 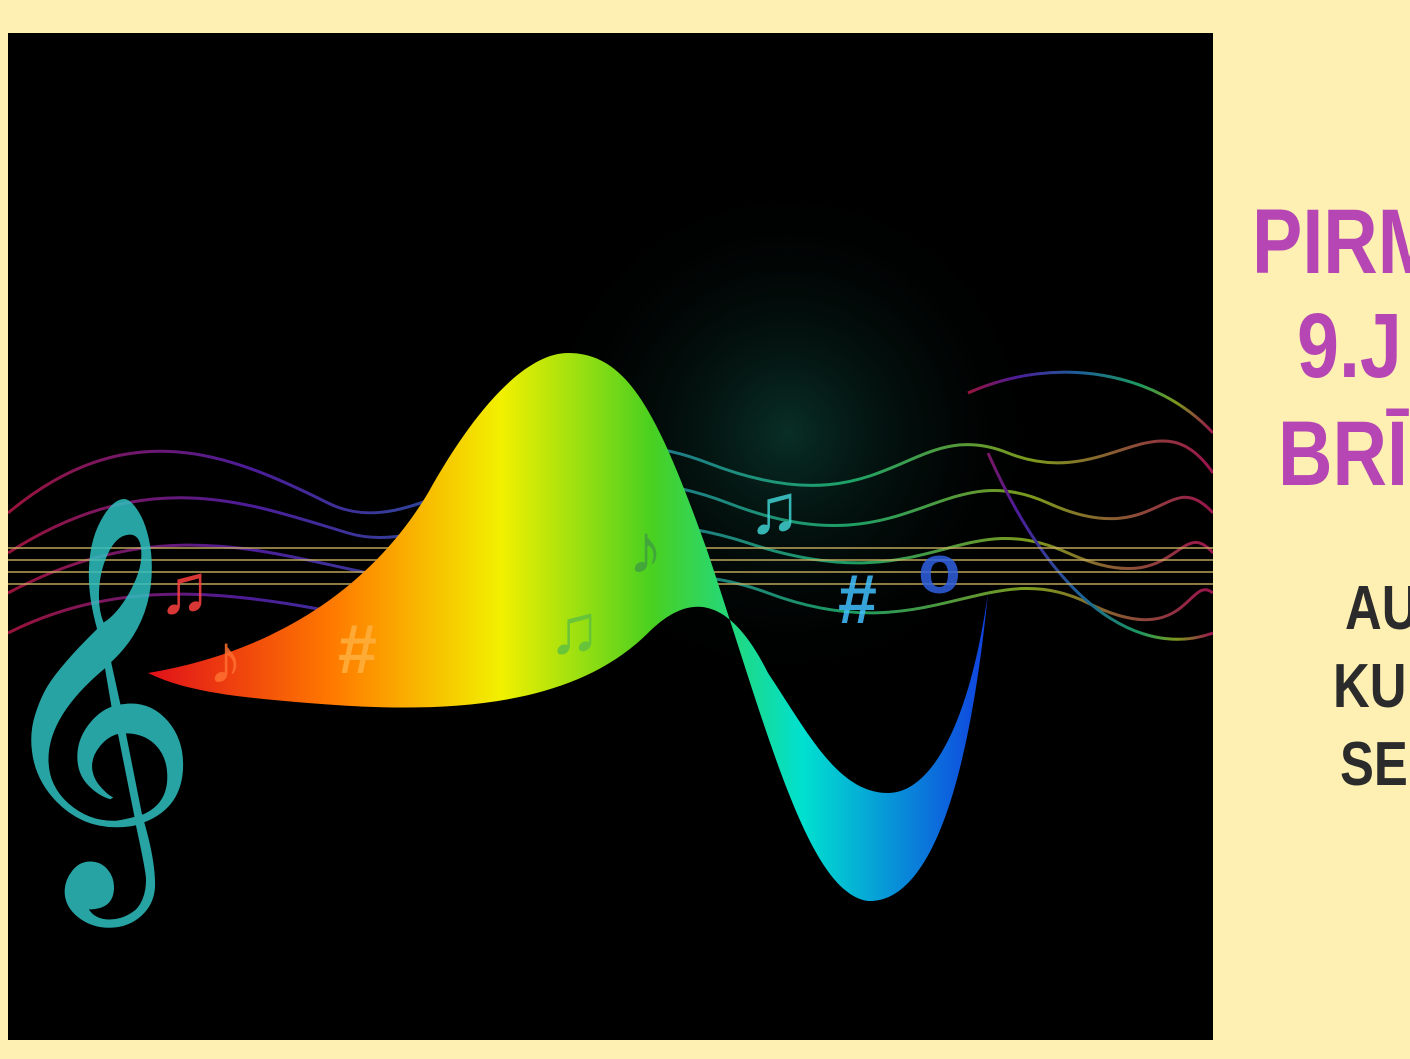 What do you see at coordinates (1331, 242) in the screenshot?
I see `headline-line: PIRM` at bounding box center [1331, 242].